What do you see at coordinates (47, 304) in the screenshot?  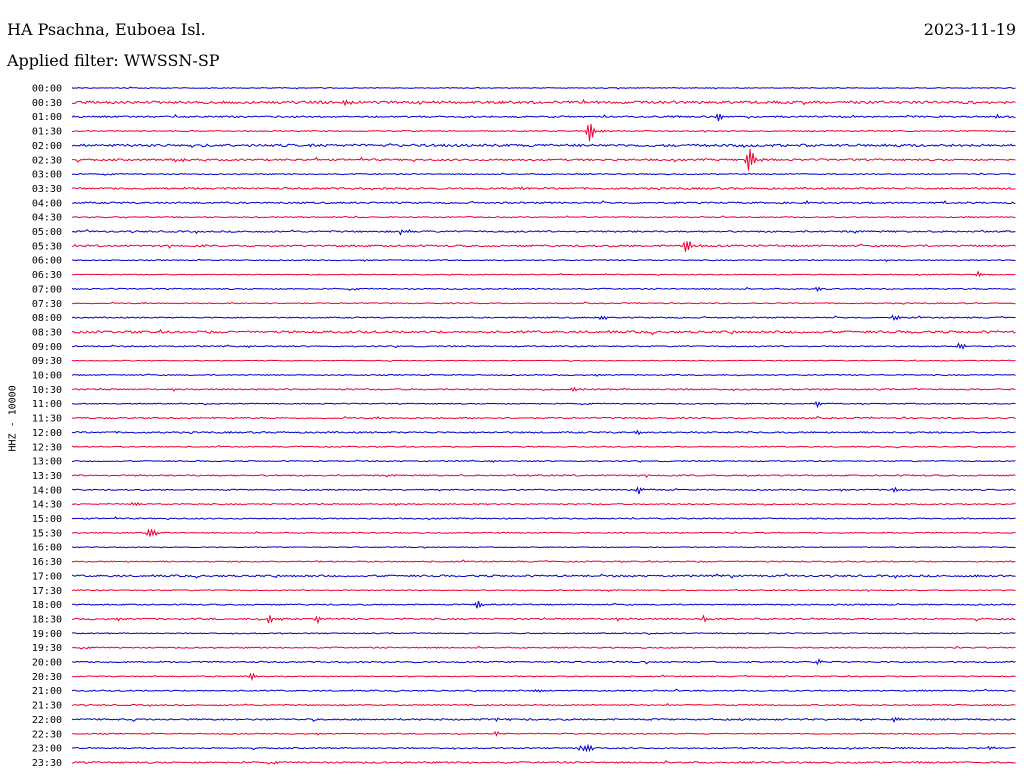 I see `time-tick-label: 07:30` at bounding box center [47, 304].